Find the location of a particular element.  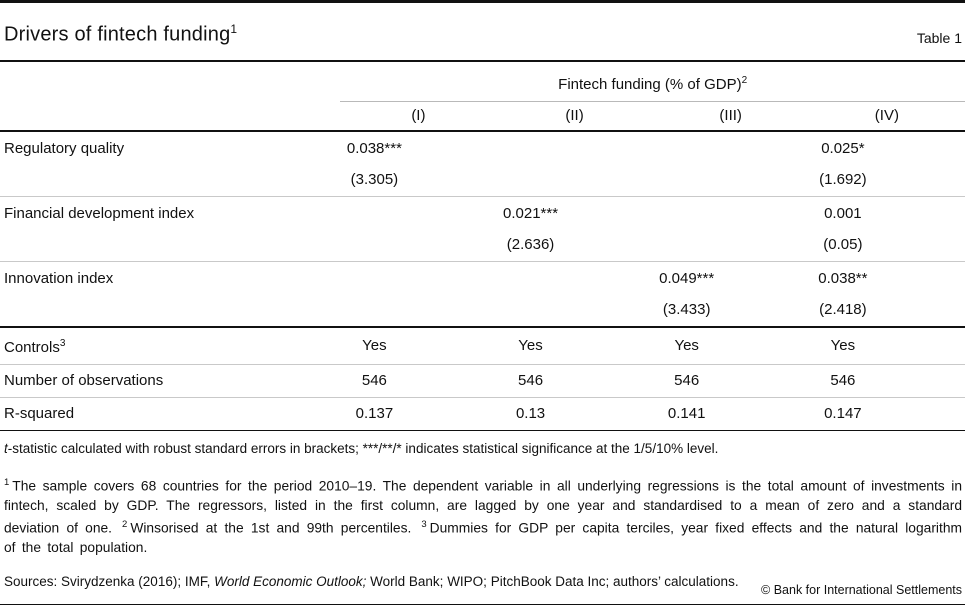

table-row-observations: Number of observations 546 546 546 546 is located at coordinates (482, 381).